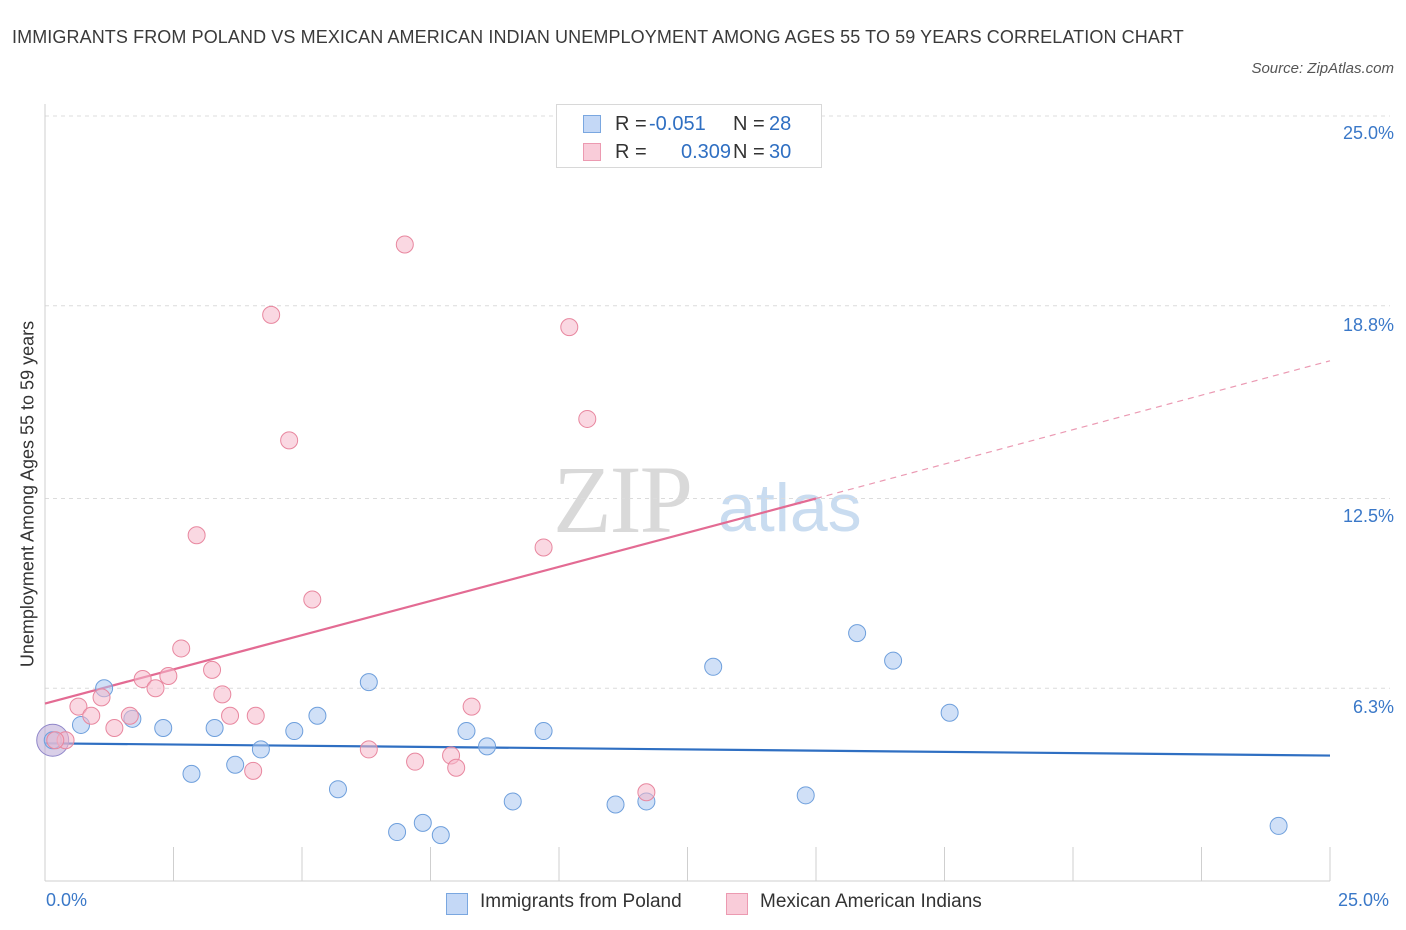 Image resolution: width=1406 pixels, height=930 pixels. I want to click on legend-swatch-poland, so click(457, 904).